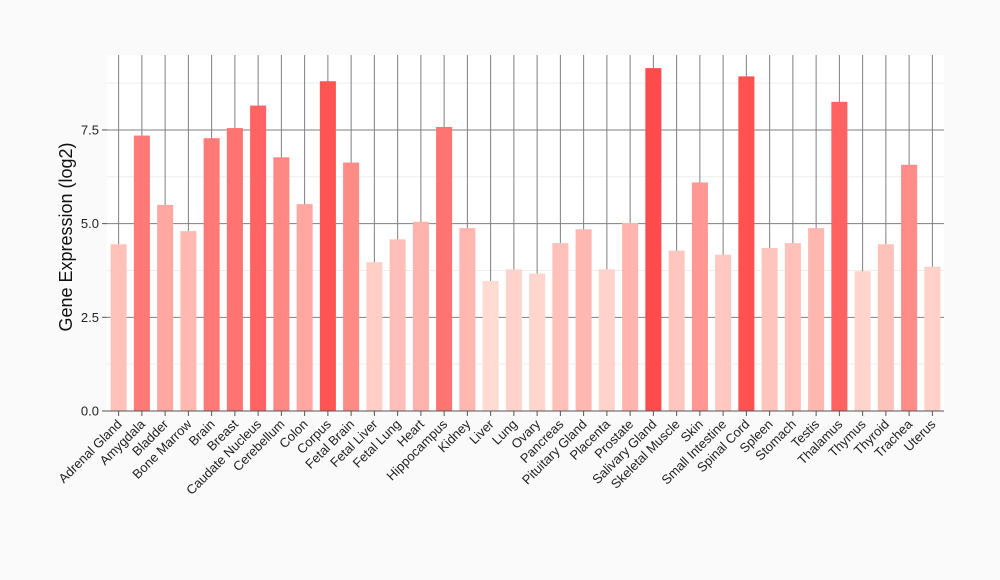 The width and height of the screenshot is (1000, 580). What do you see at coordinates (211, 274) in the screenshot?
I see `bar-brain` at bounding box center [211, 274].